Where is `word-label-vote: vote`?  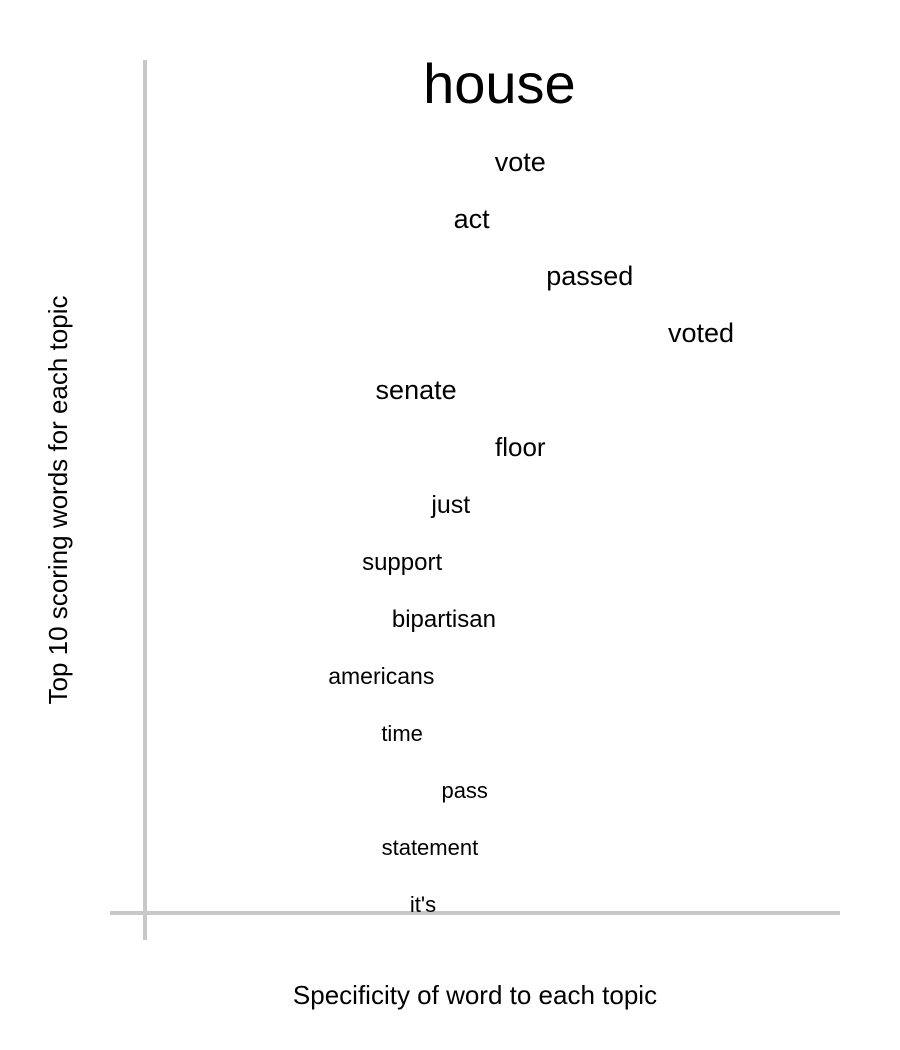 word-label-vote: vote is located at coordinates (520, 162).